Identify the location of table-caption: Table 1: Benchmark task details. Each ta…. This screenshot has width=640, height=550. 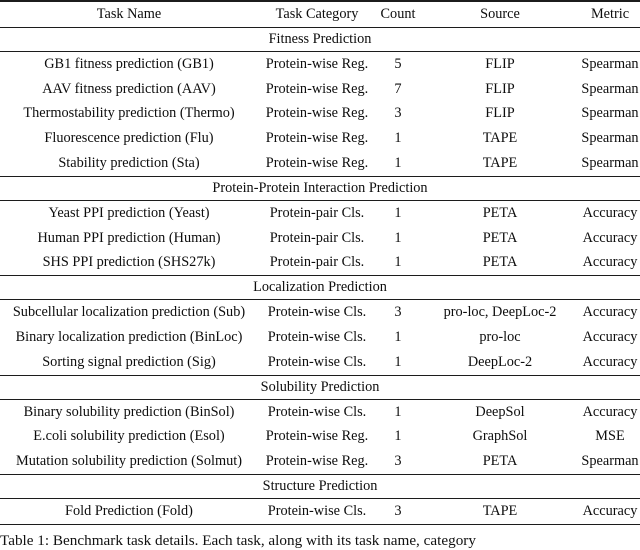
(238, 540).